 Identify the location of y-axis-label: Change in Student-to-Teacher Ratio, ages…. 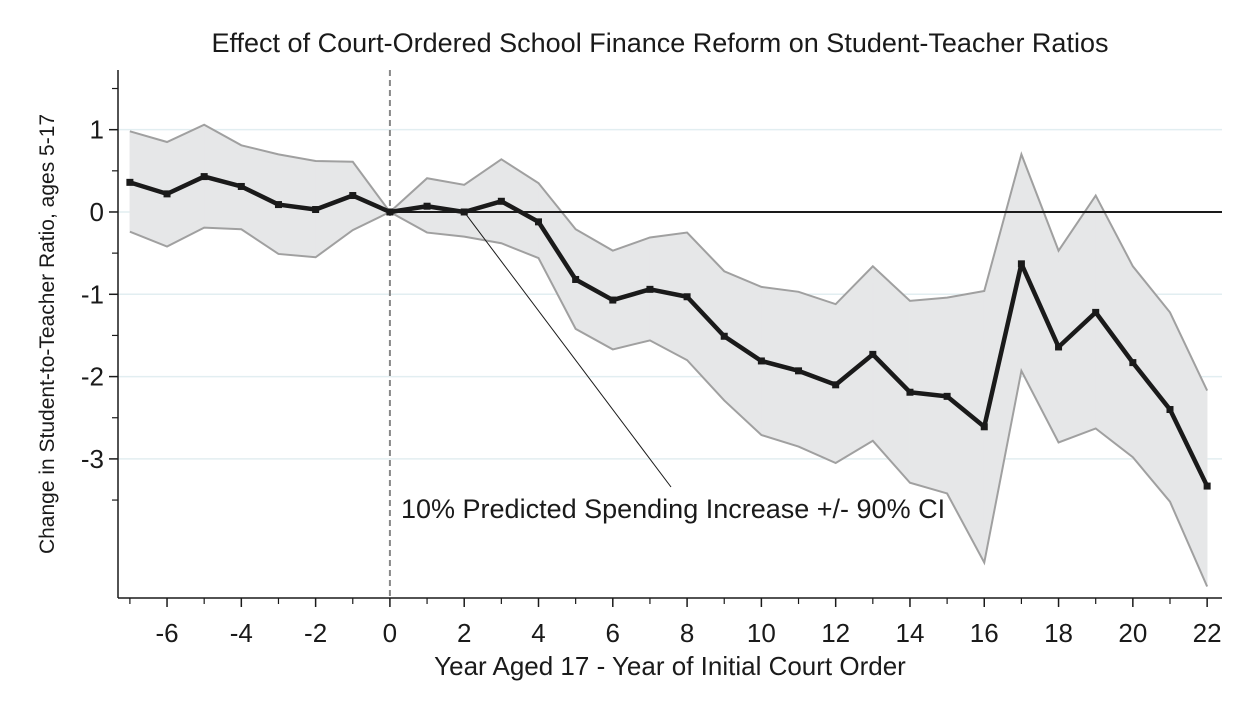
(47, 334).